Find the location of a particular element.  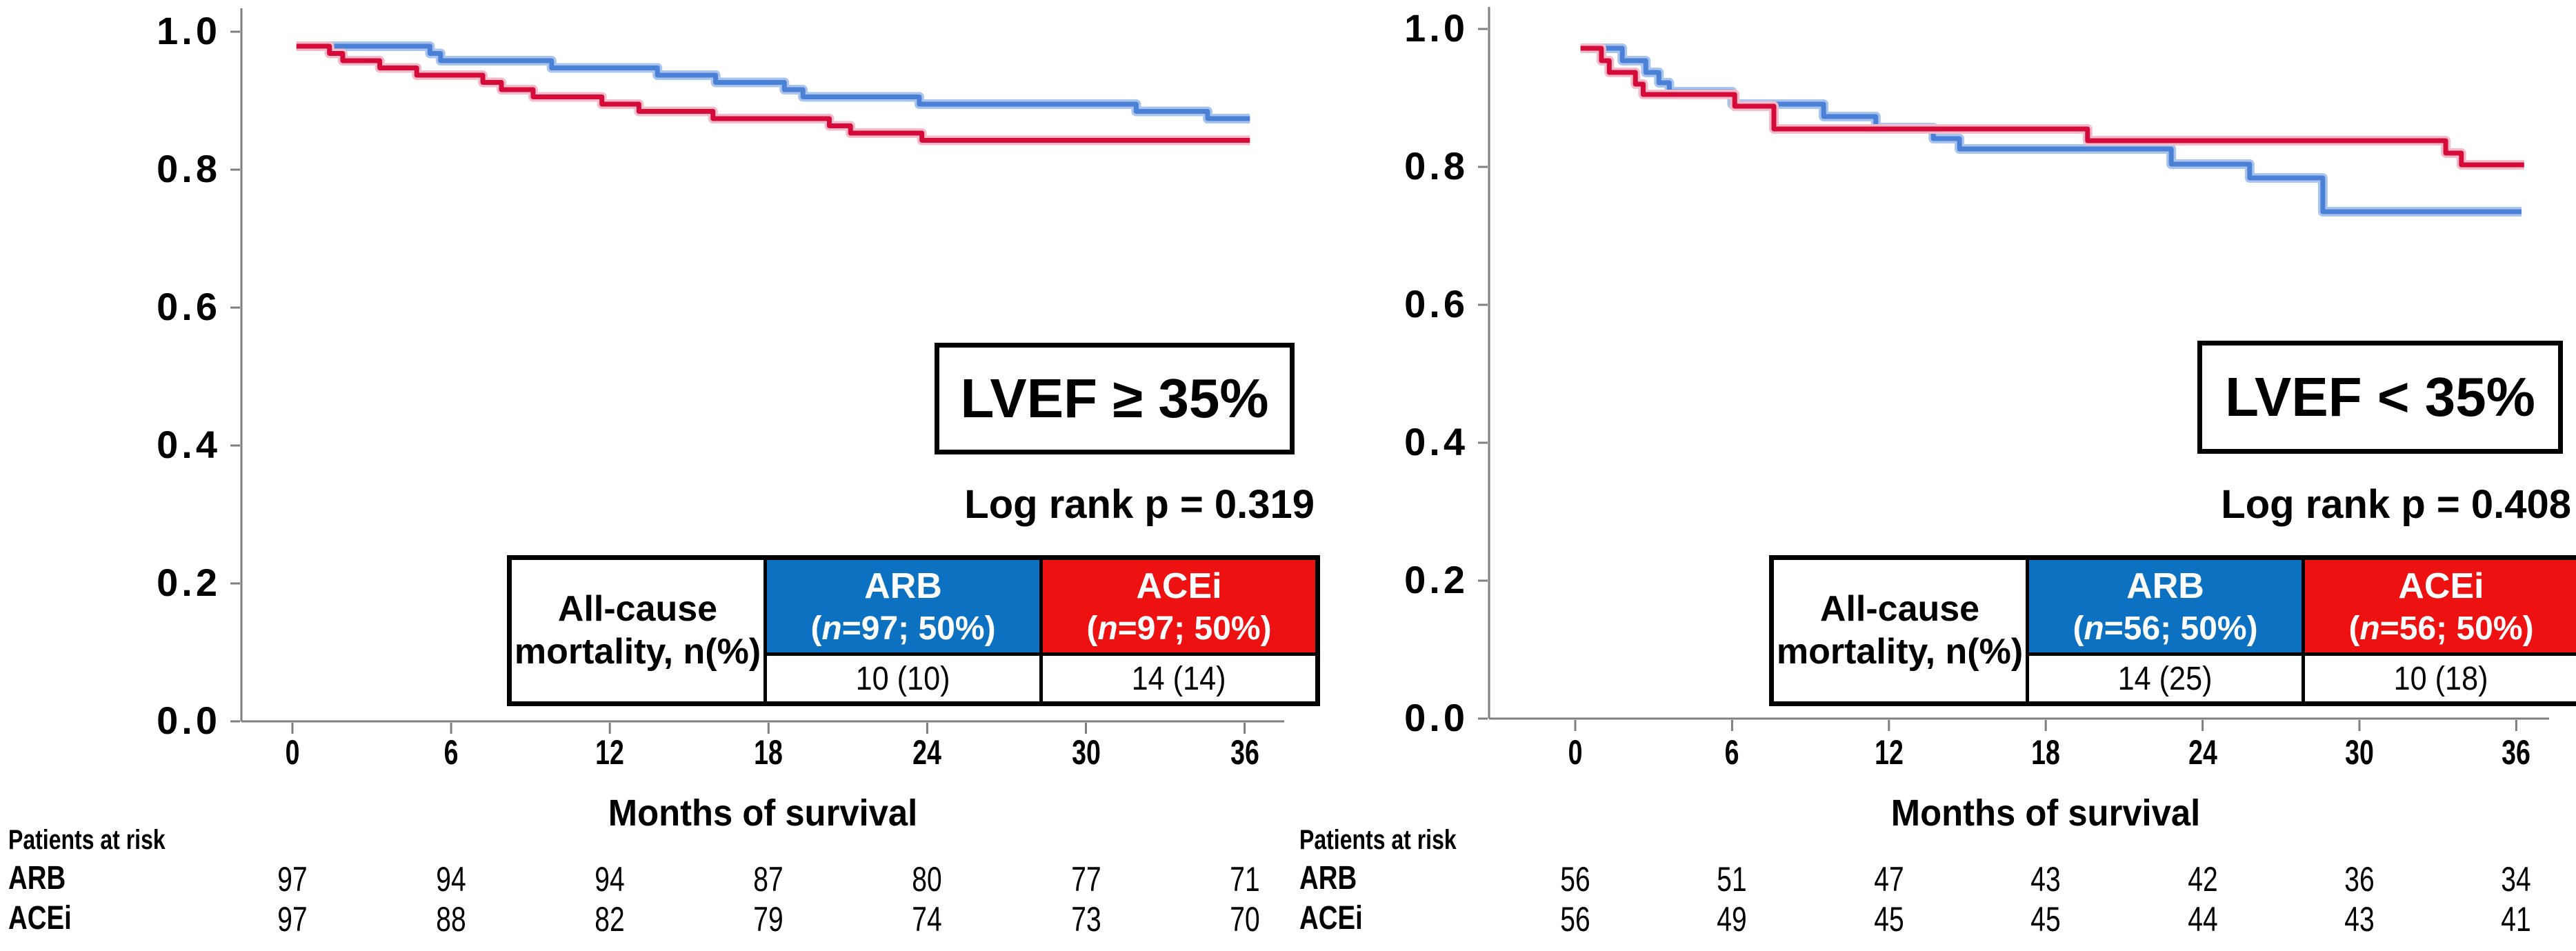

at-risk-value: 73 is located at coordinates (1085, 920).